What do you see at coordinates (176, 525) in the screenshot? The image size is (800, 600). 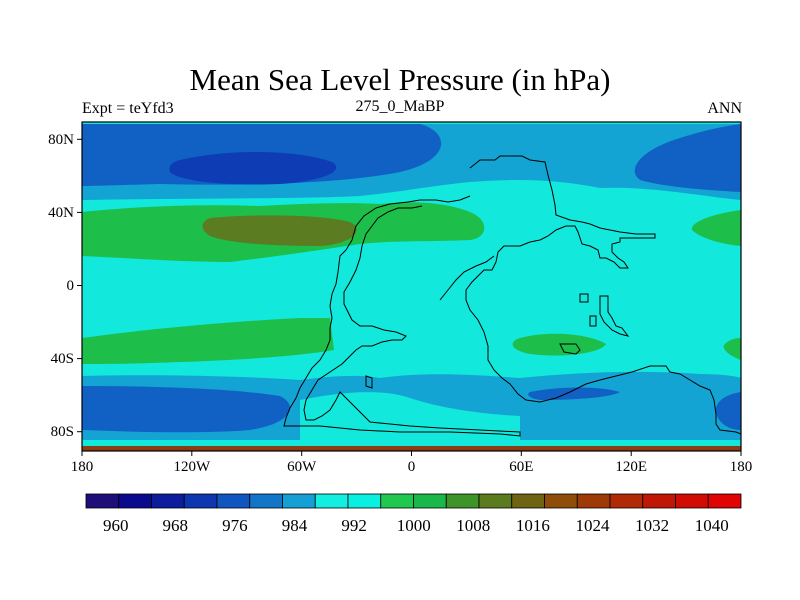 I see `colorbar-label: 968` at bounding box center [176, 525].